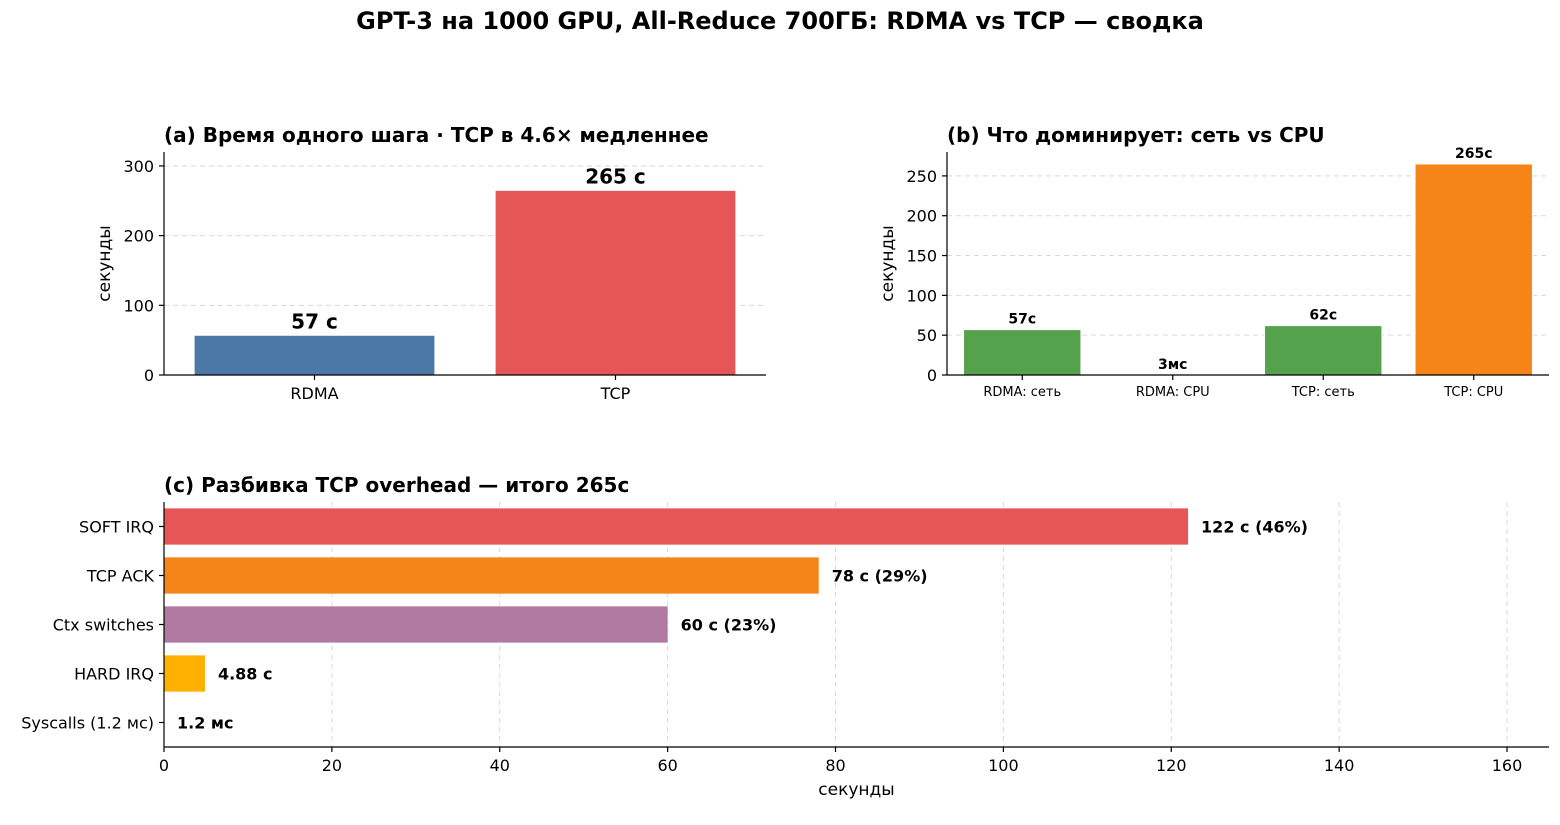 This screenshot has height=825, width=1560. Describe the element at coordinates (1022, 320) in the screenshot. I see `b-value-label-0: 57с` at that location.